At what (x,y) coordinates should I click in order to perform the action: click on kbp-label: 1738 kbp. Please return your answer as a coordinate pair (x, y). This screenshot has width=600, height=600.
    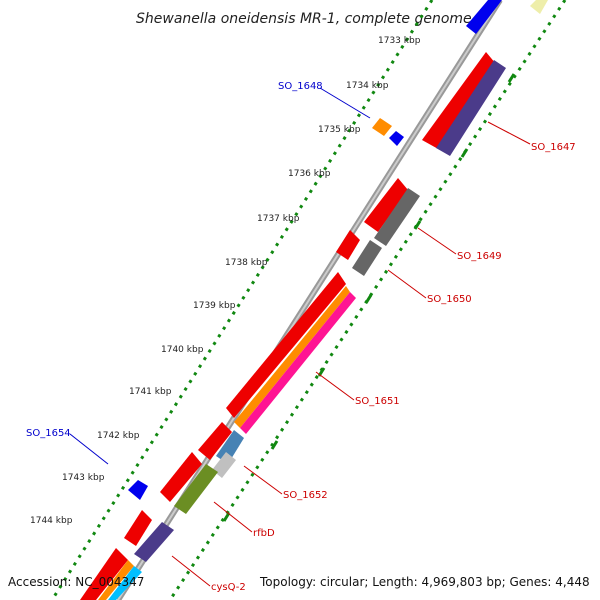
    Looking at the image, I should click on (246, 263).